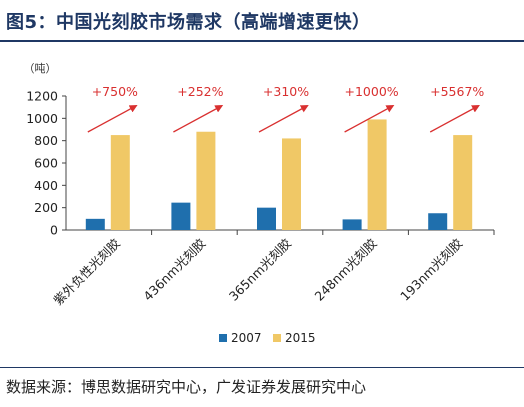 The width and height of the screenshot is (524, 407). What do you see at coordinates (42, 118) in the screenshot?
I see `y-tick-label: 1000` at bounding box center [42, 118].